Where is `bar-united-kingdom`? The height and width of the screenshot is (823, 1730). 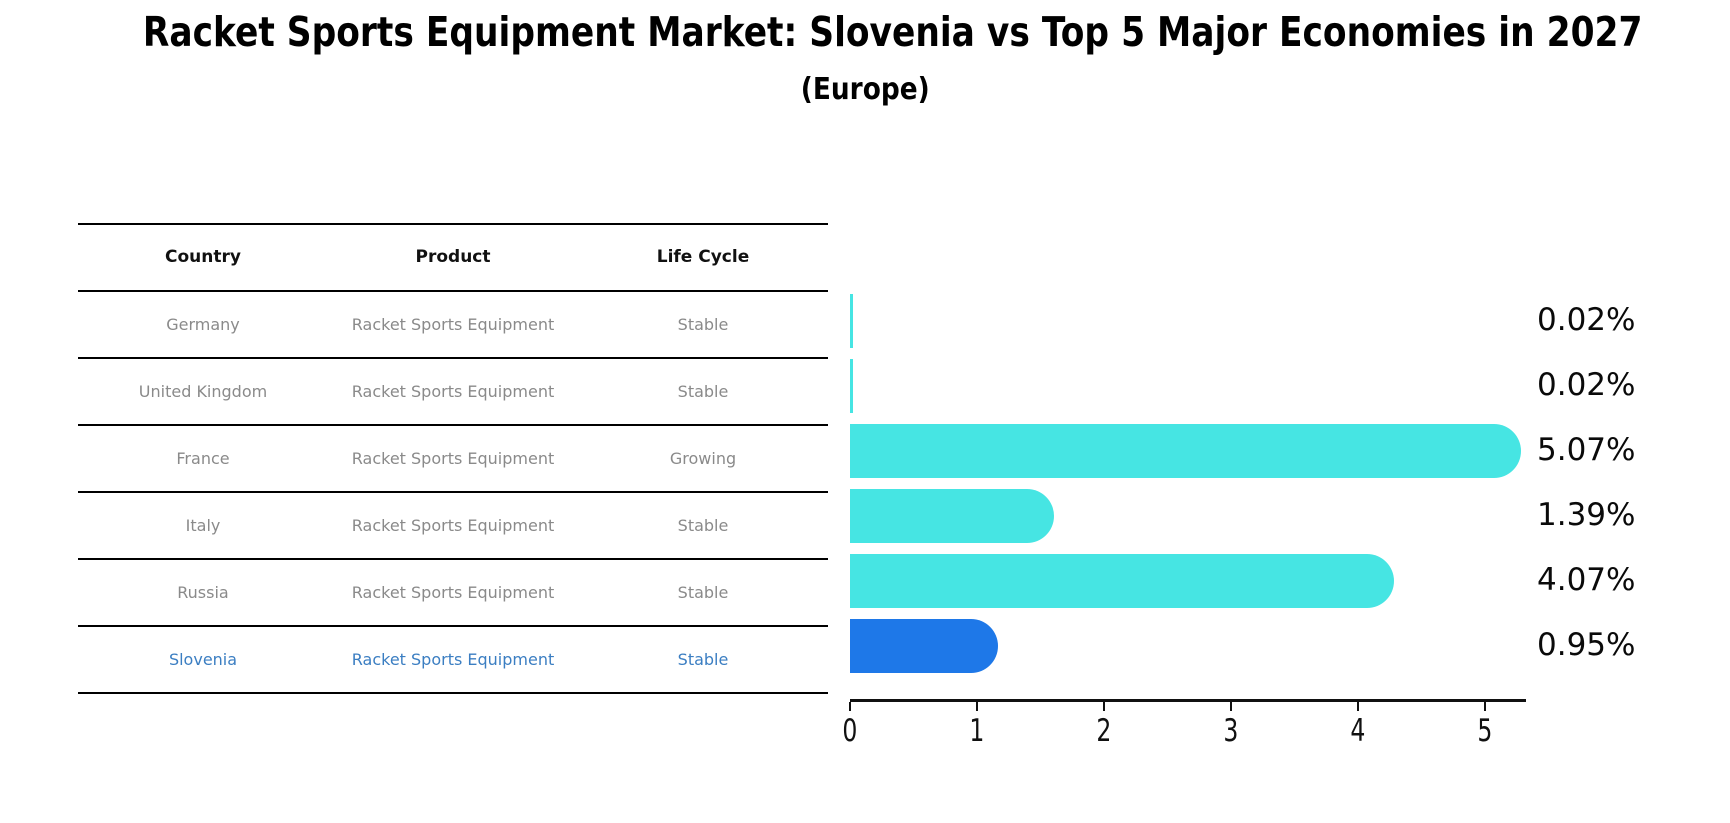 bar-united-kingdom is located at coordinates (851, 385).